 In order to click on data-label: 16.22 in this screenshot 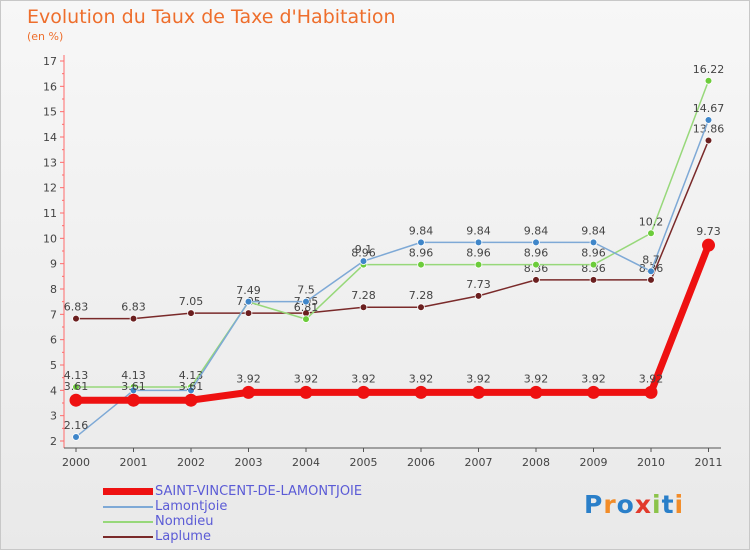, I will do `click(709, 69)`.